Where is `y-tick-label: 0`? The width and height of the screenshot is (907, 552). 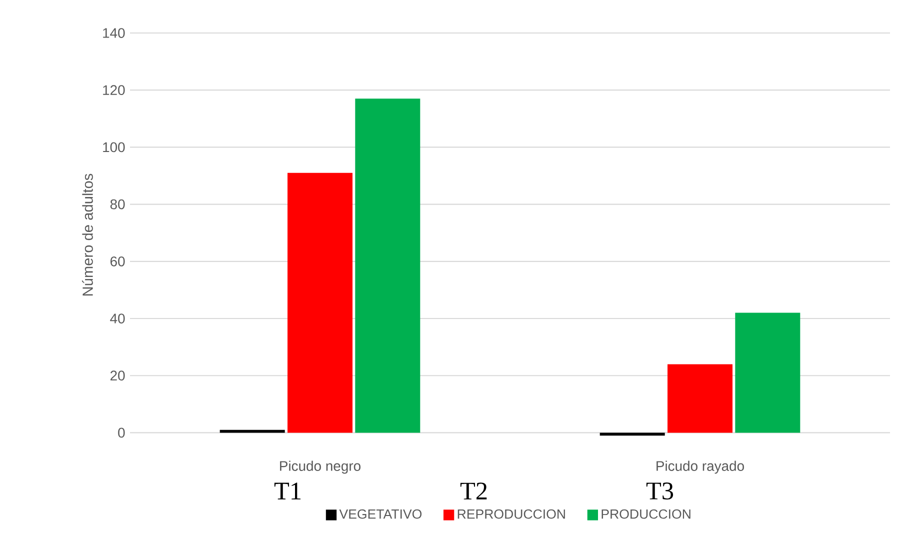
y-tick-label: 0 is located at coordinates (121, 433).